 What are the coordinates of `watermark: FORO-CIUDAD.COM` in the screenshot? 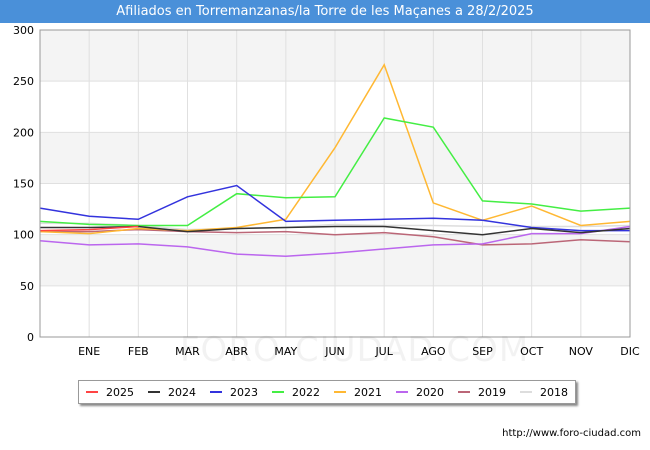 It's located at (355, 350).